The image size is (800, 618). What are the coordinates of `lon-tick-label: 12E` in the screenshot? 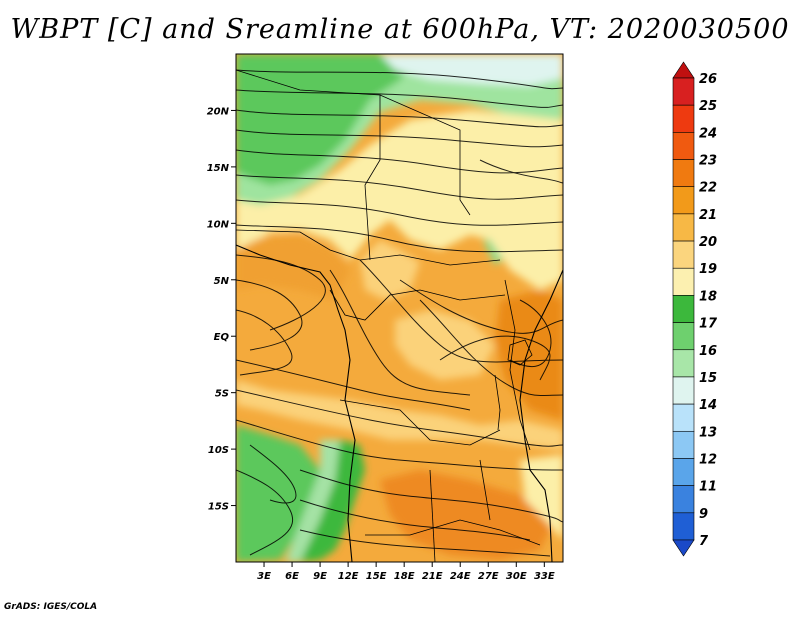 It's located at (348, 576).